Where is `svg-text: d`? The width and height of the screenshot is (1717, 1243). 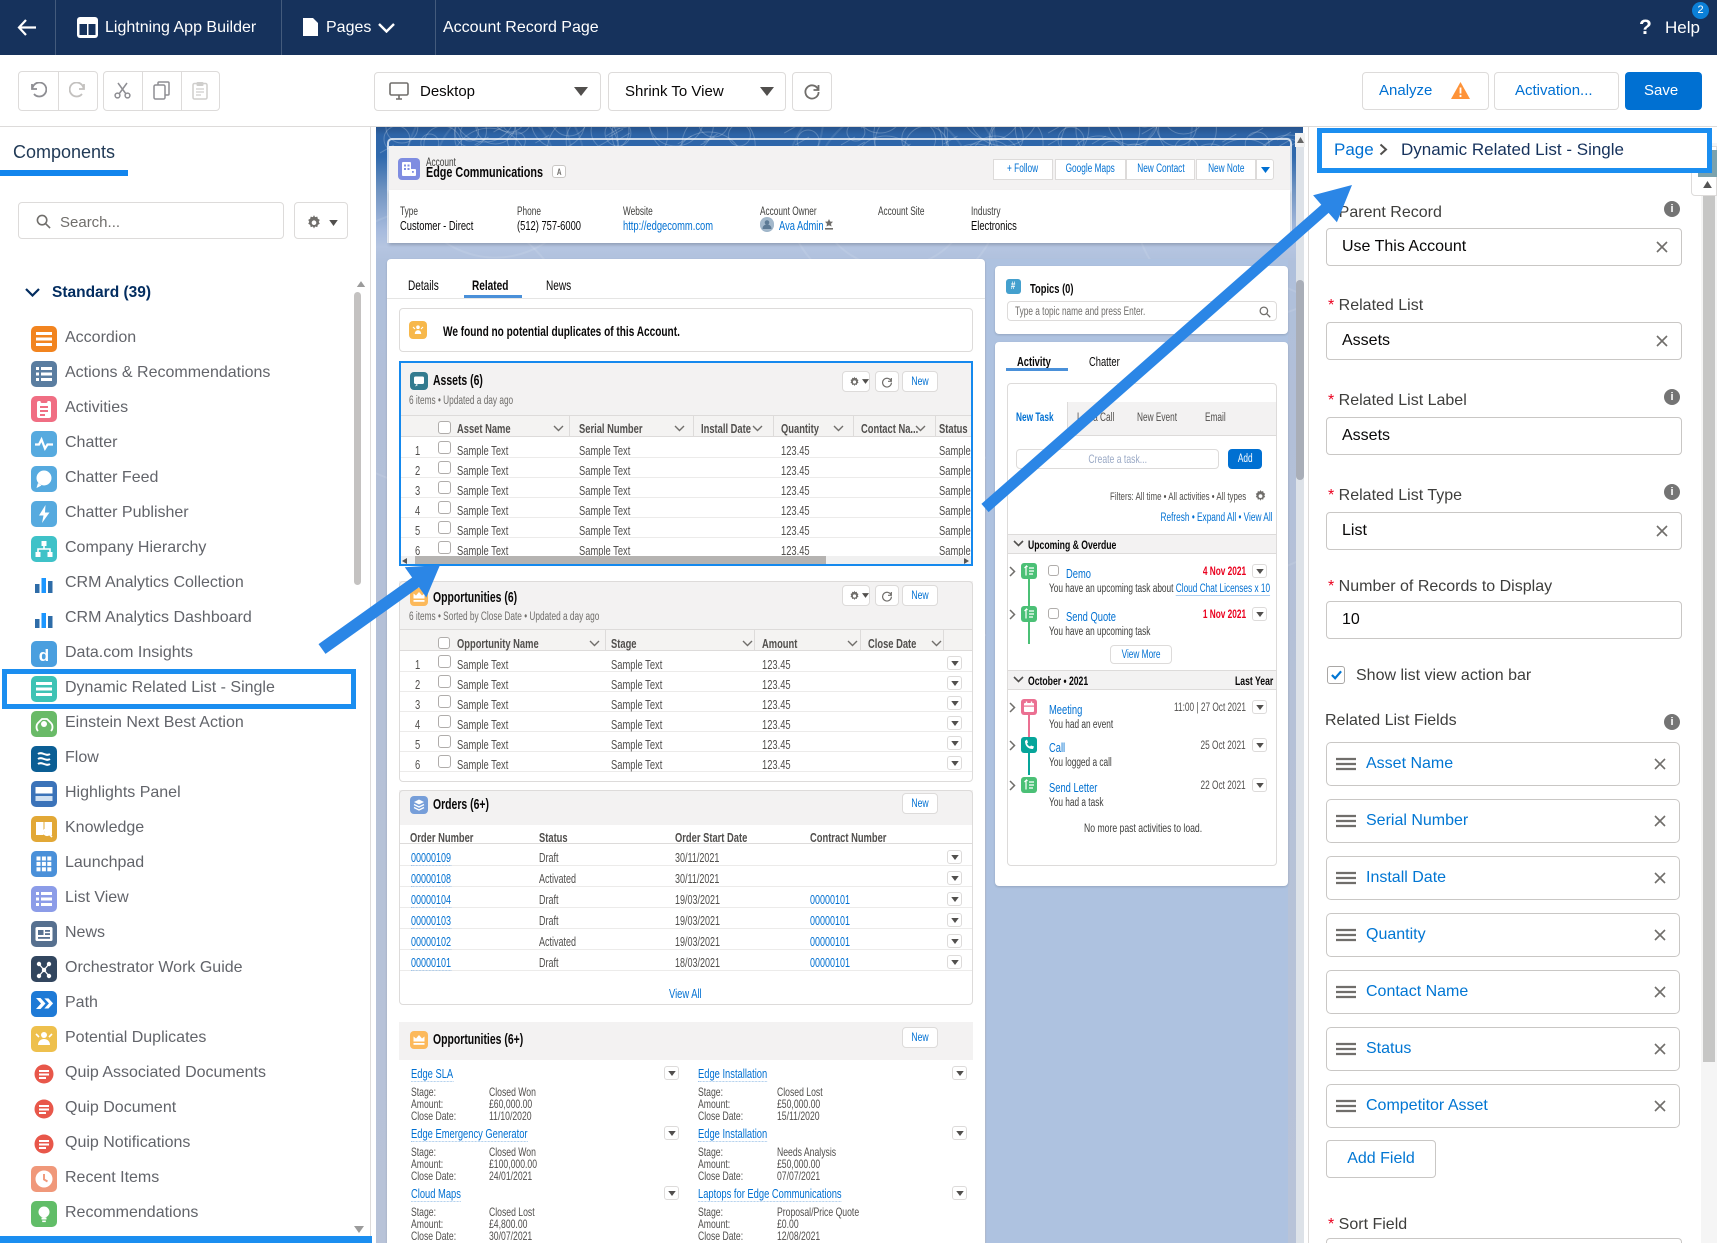 svg-text: d is located at coordinates (44, 655).